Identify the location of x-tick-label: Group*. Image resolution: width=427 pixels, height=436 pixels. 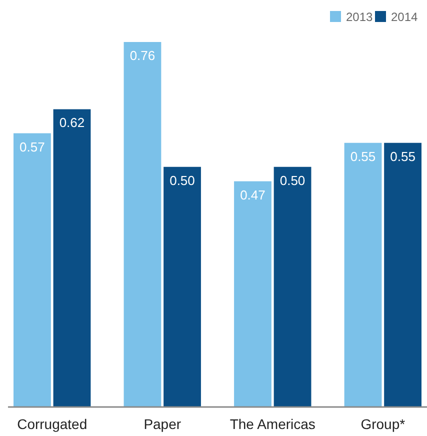
(383, 424).